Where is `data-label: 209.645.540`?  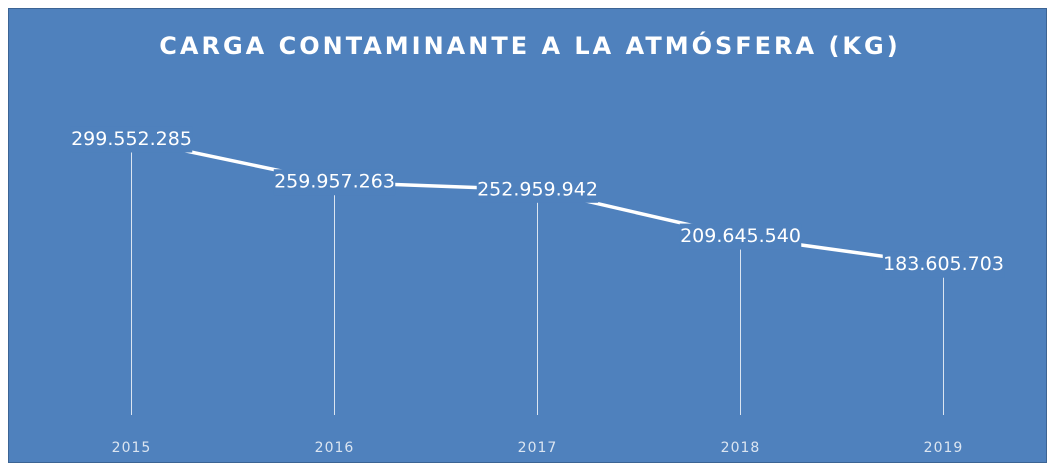
data-label: 209.645.540 is located at coordinates (740, 236).